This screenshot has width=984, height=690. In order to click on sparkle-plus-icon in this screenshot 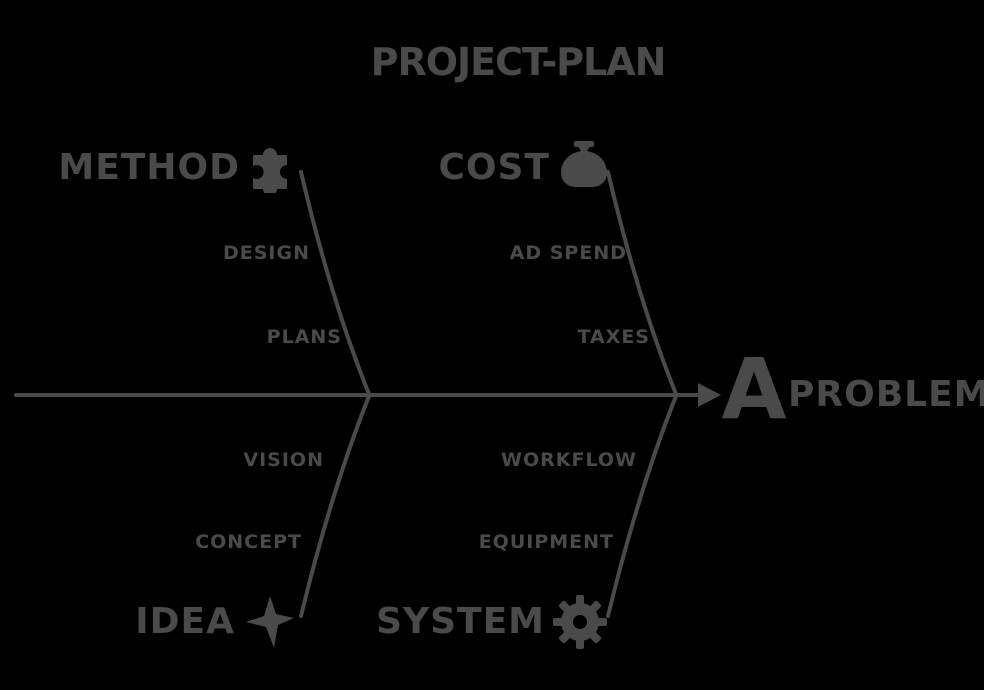, I will do `click(270, 624)`.